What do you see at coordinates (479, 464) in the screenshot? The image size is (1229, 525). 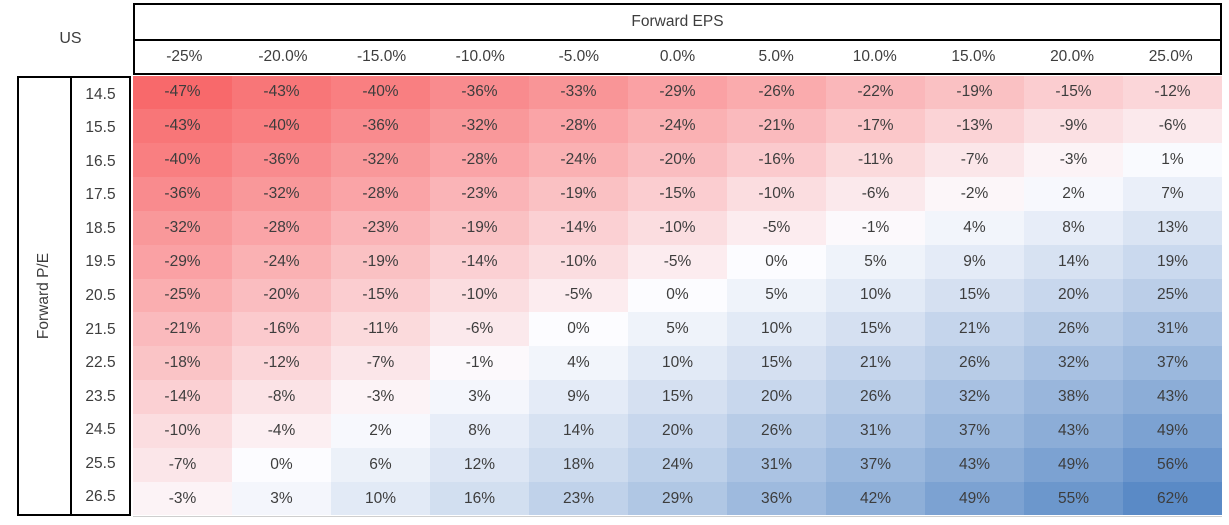 I see `heatmap-cell: 12%` at bounding box center [479, 464].